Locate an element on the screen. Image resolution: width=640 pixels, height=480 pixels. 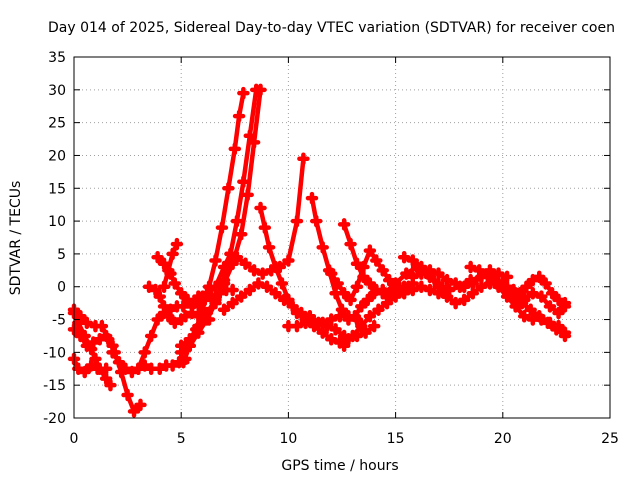
y-tick-label: 25 is located at coordinates (57, 124).